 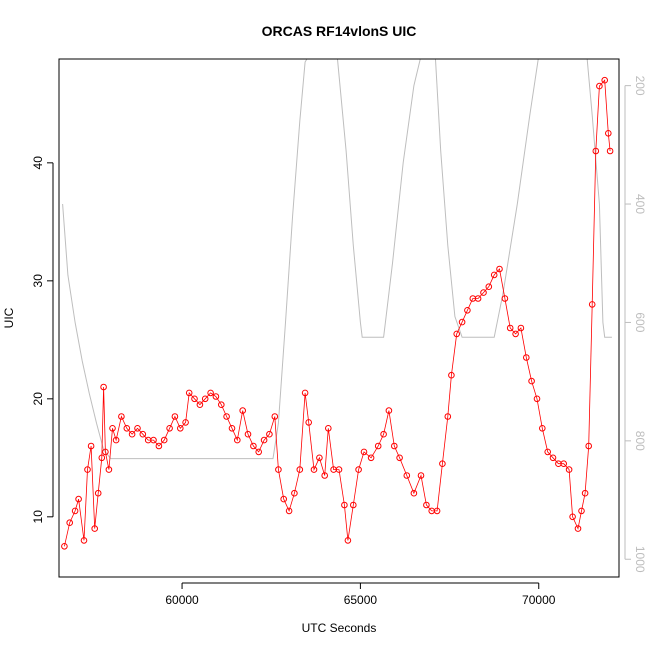 What do you see at coordinates (539, 600) in the screenshot?
I see `x-tick-label: 70000` at bounding box center [539, 600].